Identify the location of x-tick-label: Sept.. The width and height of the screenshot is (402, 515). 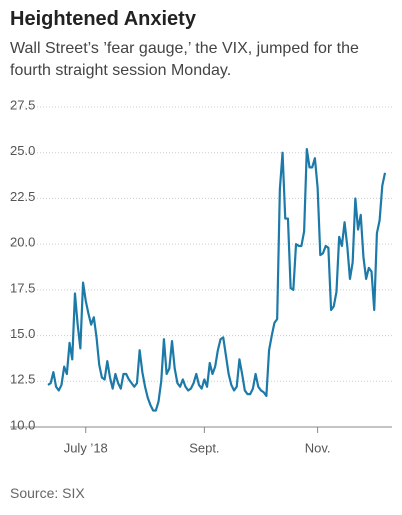
(204, 447).